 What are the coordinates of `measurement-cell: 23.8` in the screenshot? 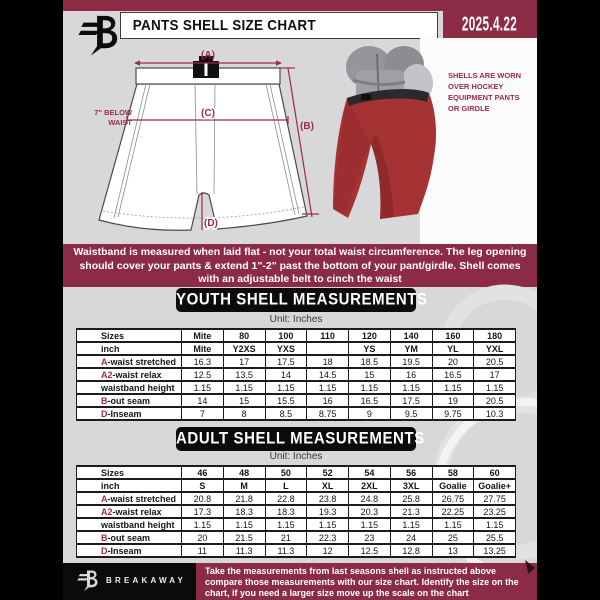 It's located at (327, 498).